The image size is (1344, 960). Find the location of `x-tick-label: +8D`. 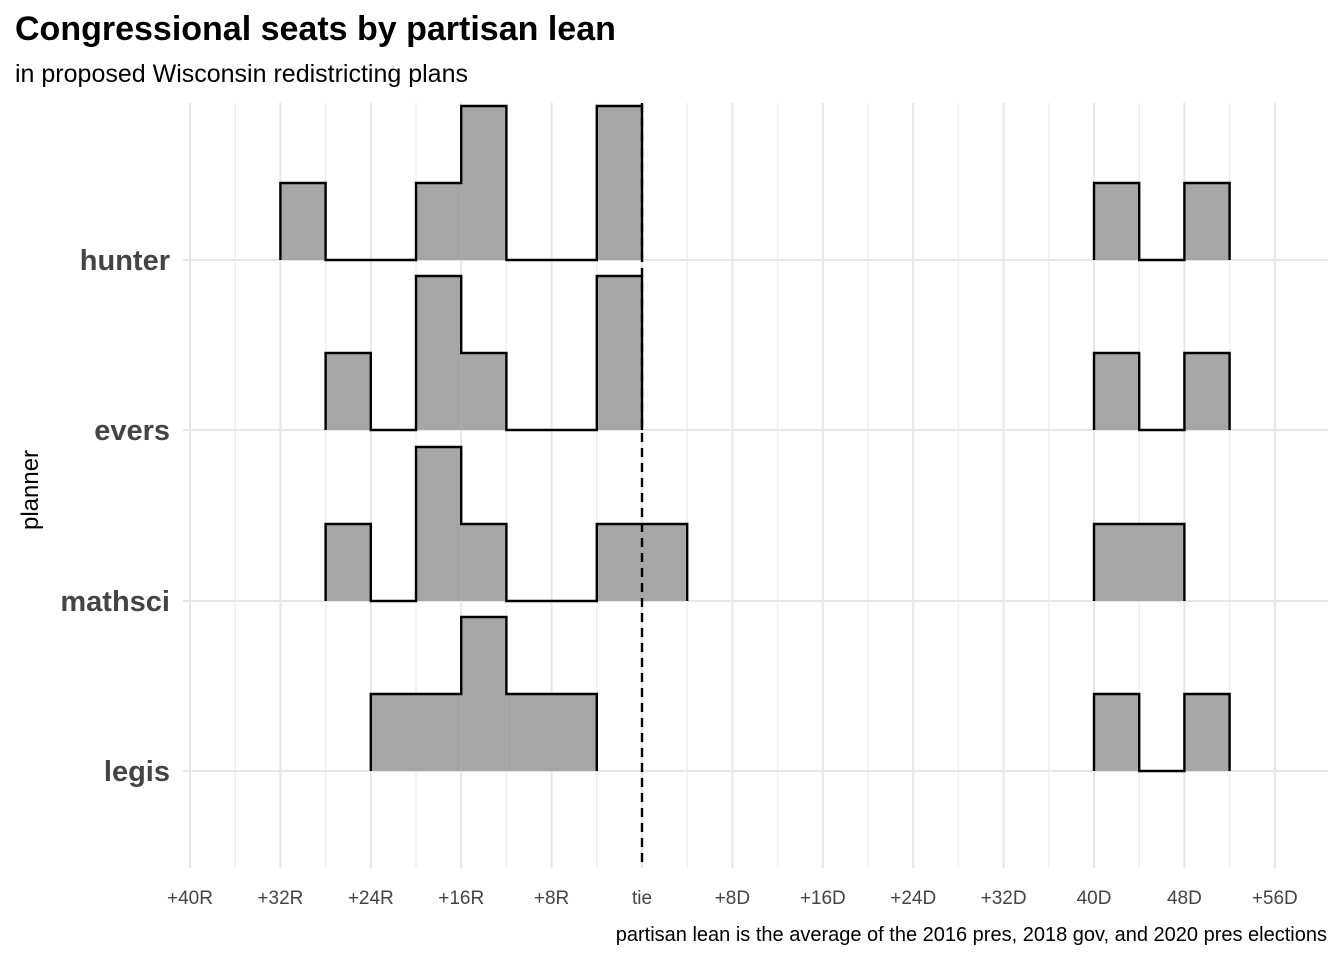

x-tick-label: +8D is located at coordinates (732, 898).